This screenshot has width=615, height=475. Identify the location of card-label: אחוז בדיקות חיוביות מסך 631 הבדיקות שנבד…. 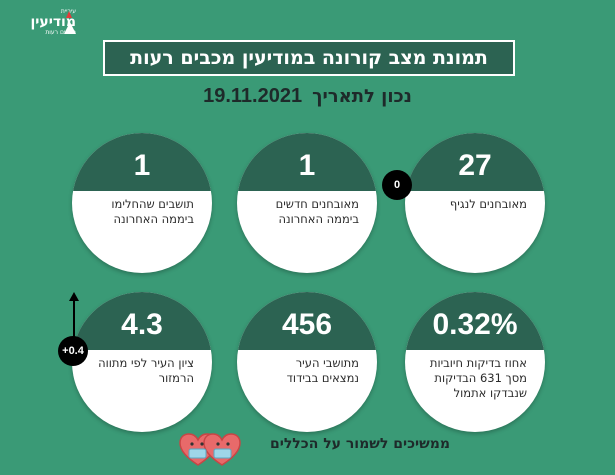
(478, 378).